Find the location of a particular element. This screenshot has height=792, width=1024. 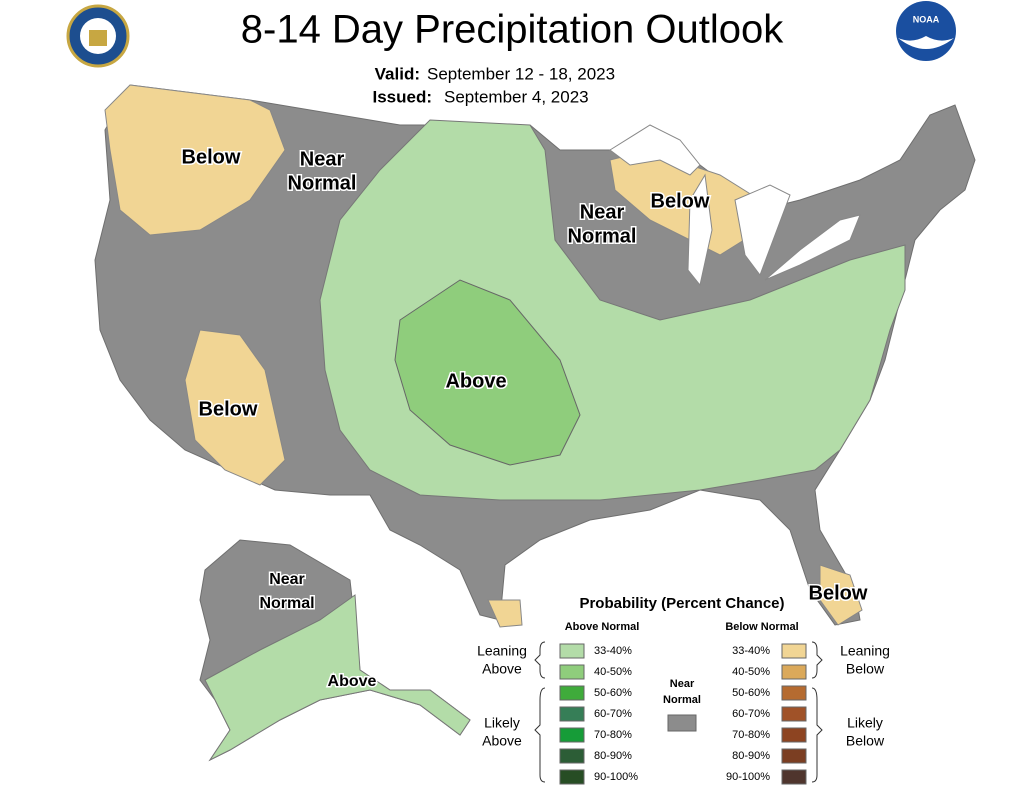

valid-label: Valid: is located at coordinates (397, 73).